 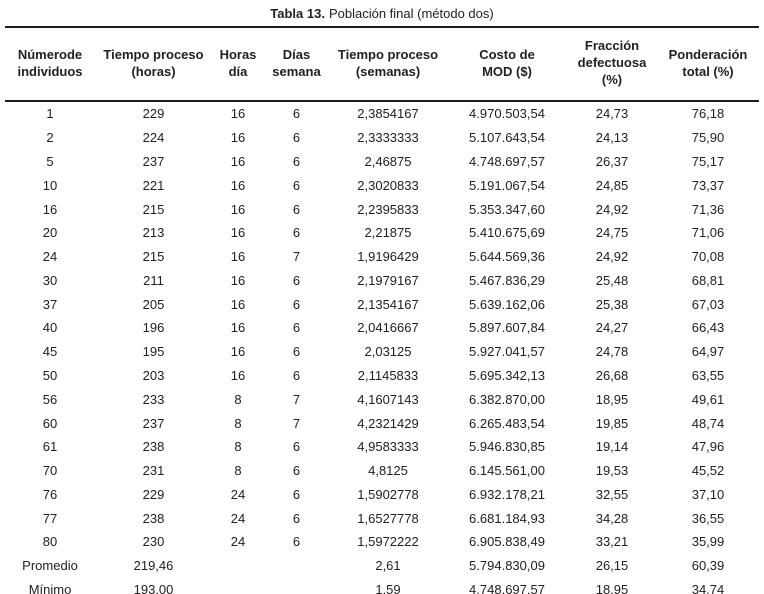 I want to click on column-header-tiempo-horas: Tiempo proceso (horas), so click(x=153, y=64).